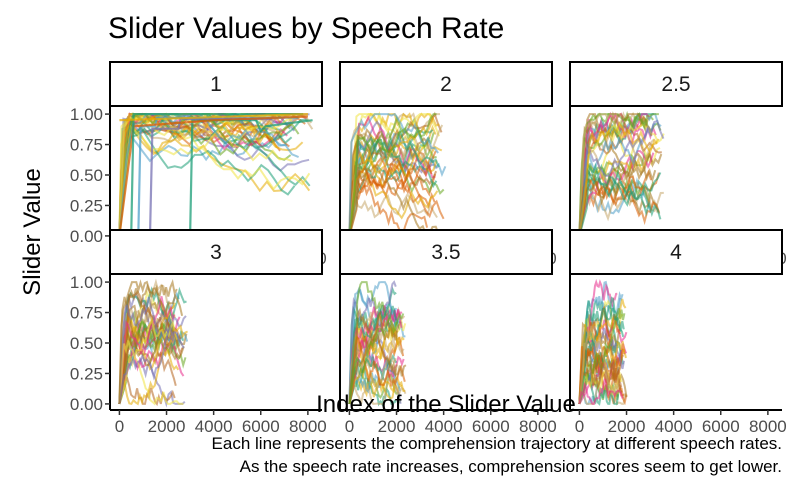 The image size is (800, 499). I want to click on facet-strip-label: 4, so click(676, 252).